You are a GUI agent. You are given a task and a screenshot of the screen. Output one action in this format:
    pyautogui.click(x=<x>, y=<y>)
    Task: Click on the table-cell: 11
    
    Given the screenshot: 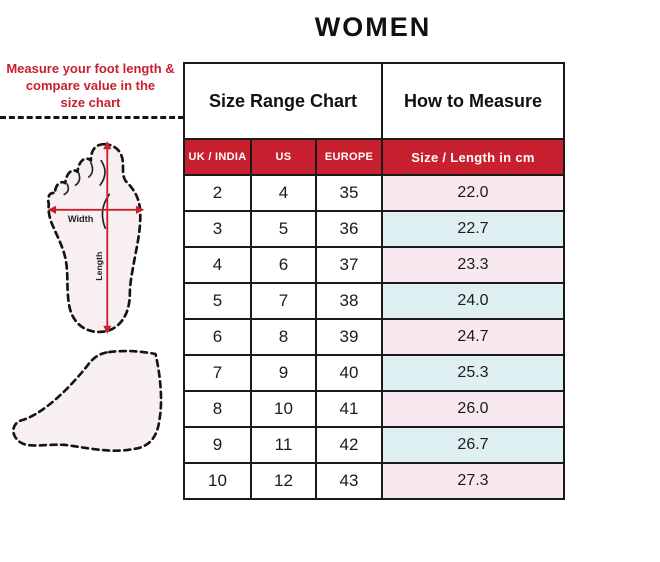 What is the action you would take?
    pyautogui.click(x=283, y=445)
    